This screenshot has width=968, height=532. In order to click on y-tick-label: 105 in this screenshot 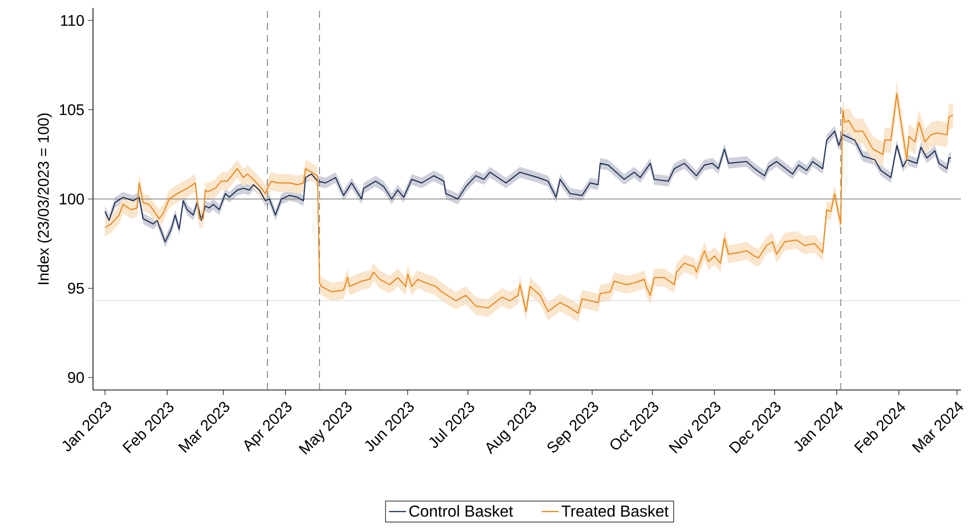, I will do `click(72, 110)`.